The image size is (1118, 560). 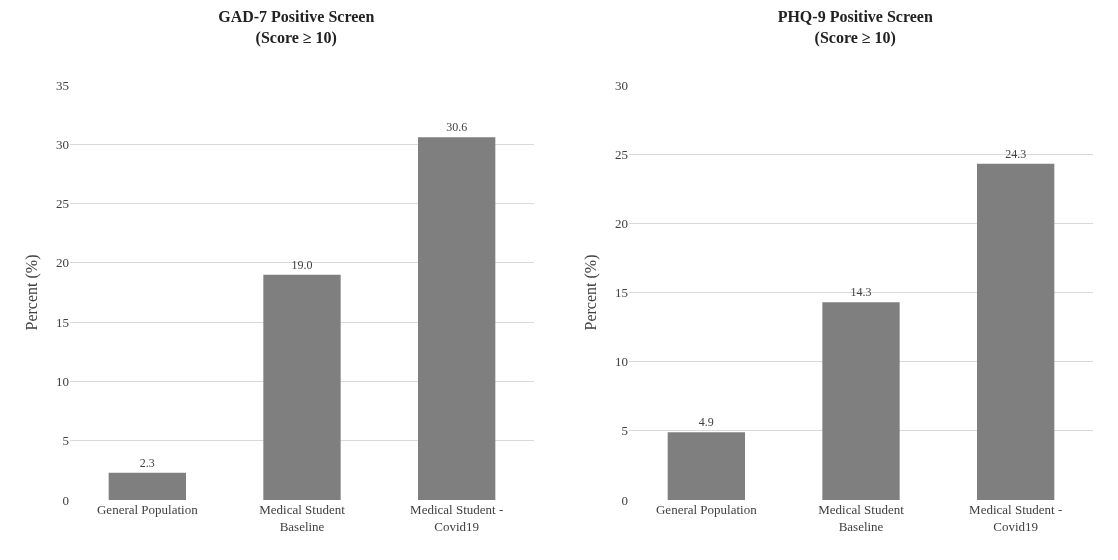 I want to click on data-label: 30.6, so click(x=457, y=127).